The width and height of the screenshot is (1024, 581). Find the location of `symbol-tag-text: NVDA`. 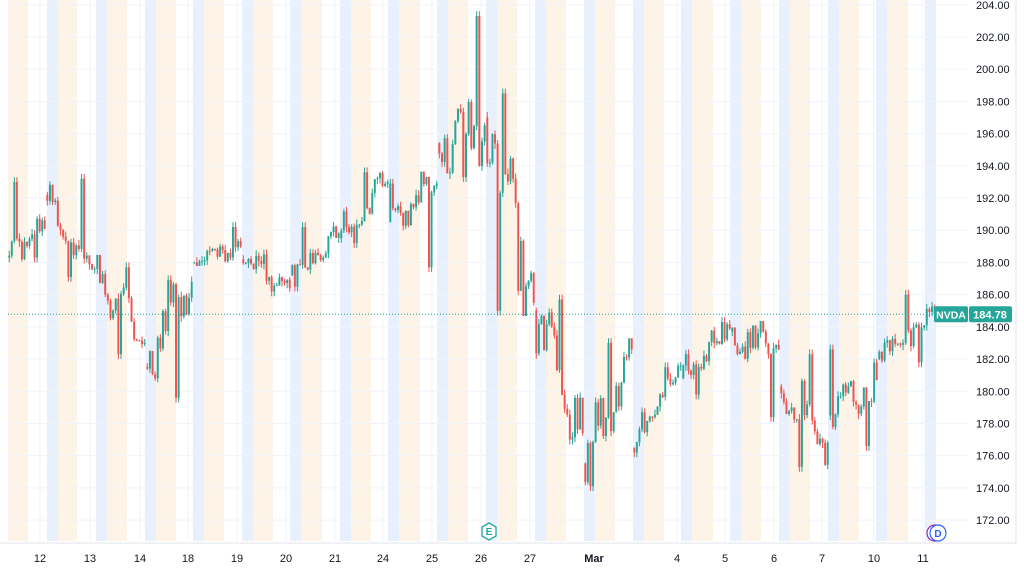

symbol-tag-text: NVDA is located at coordinates (951, 315).